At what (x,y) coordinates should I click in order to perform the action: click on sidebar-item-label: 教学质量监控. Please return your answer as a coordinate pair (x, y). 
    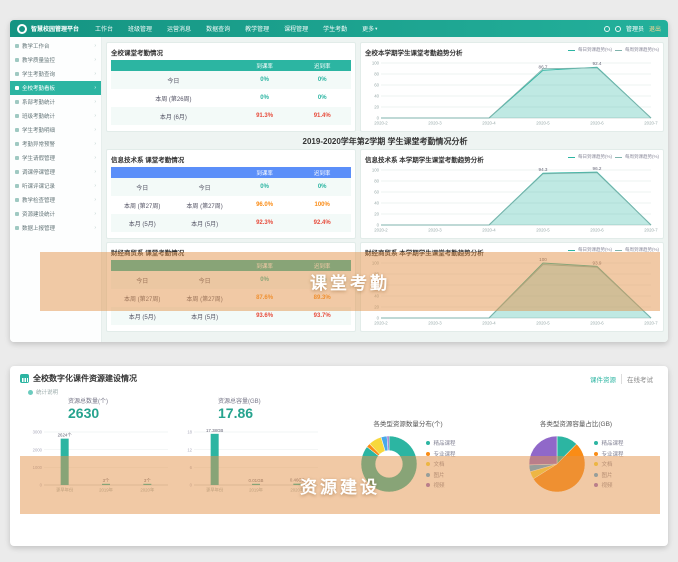
    Looking at the image, I should click on (39, 61).